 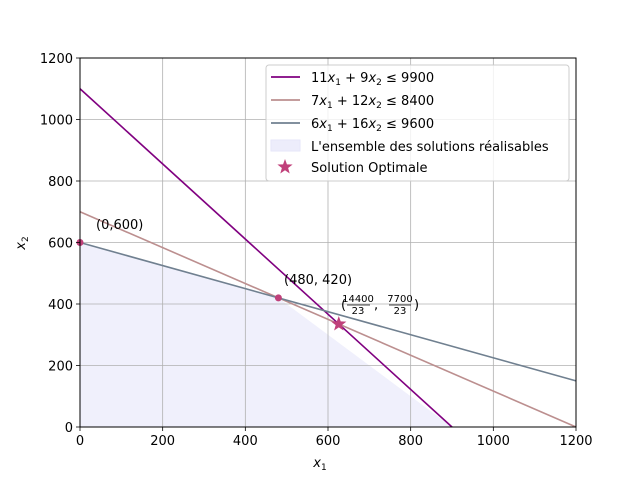 What do you see at coordinates (119, 225) in the screenshot?
I see `point-label-0-600: (0,600)` at bounding box center [119, 225].